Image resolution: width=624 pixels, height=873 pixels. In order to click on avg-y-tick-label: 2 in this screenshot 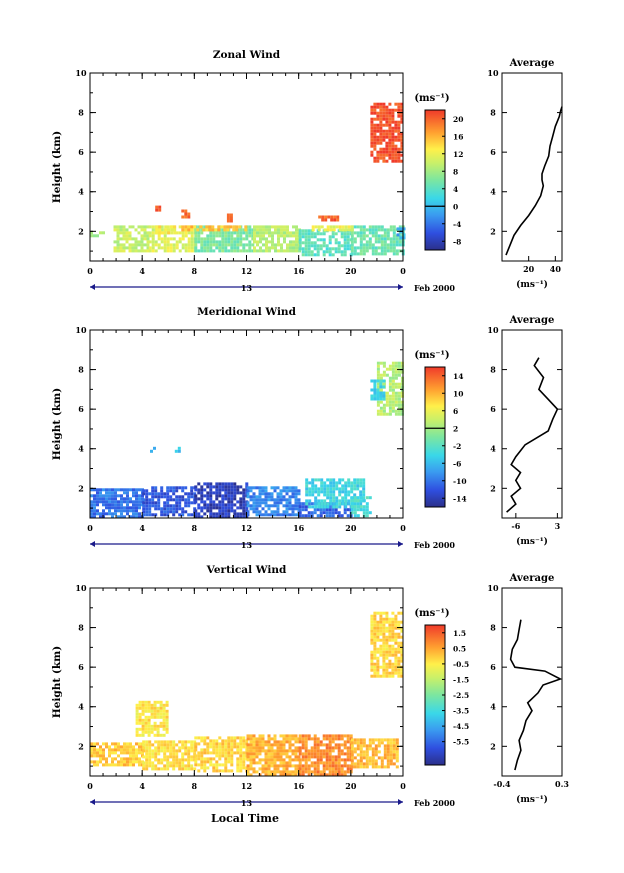, I will do `click(493, 231)`.